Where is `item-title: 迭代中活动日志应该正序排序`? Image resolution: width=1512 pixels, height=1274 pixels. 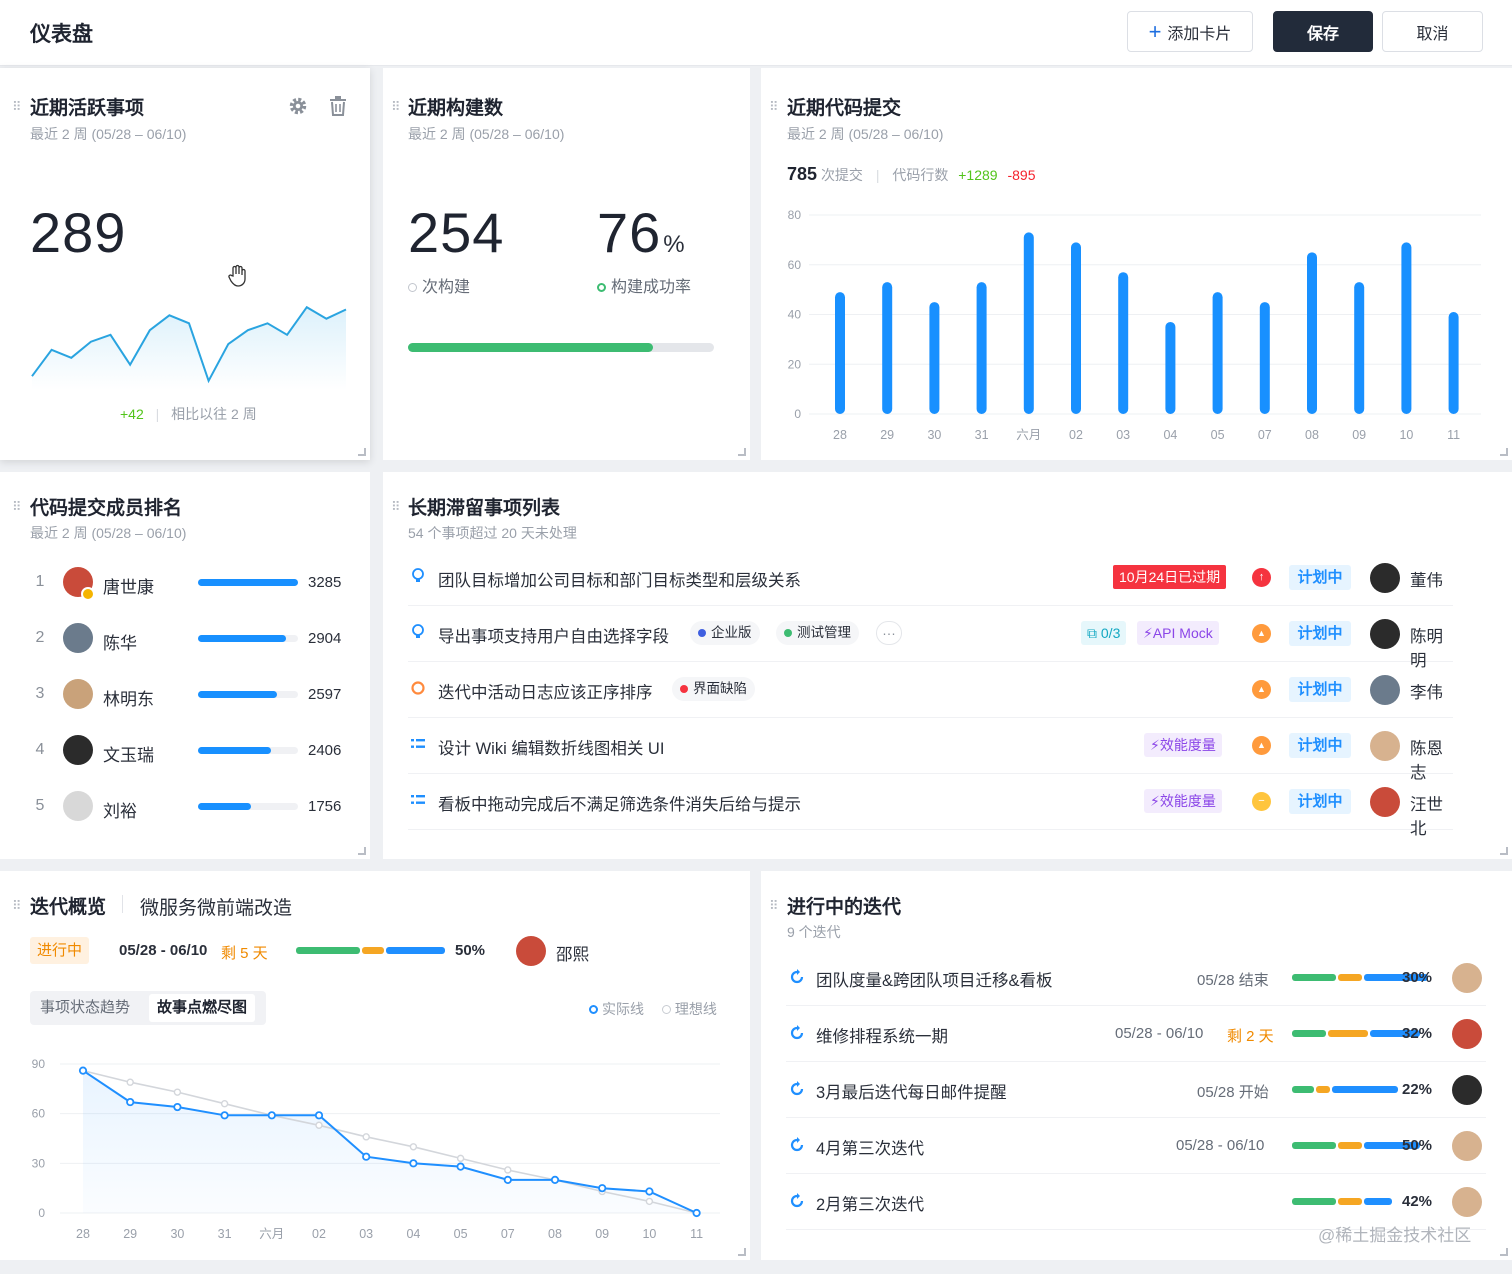
item-title: 迭代中活动日志应该正序排序 is located at coordinates (545, 693).